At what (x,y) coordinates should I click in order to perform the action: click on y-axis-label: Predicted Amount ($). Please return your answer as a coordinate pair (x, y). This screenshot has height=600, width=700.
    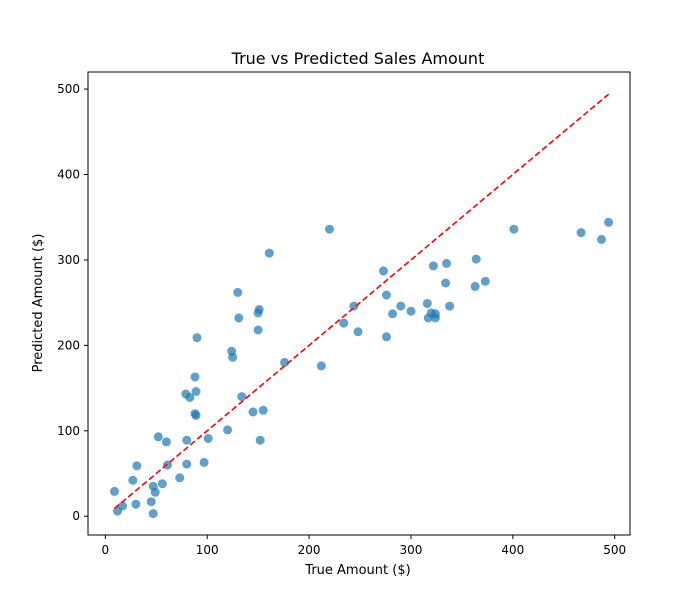
    Looking at the image, I should click on (38, 303).